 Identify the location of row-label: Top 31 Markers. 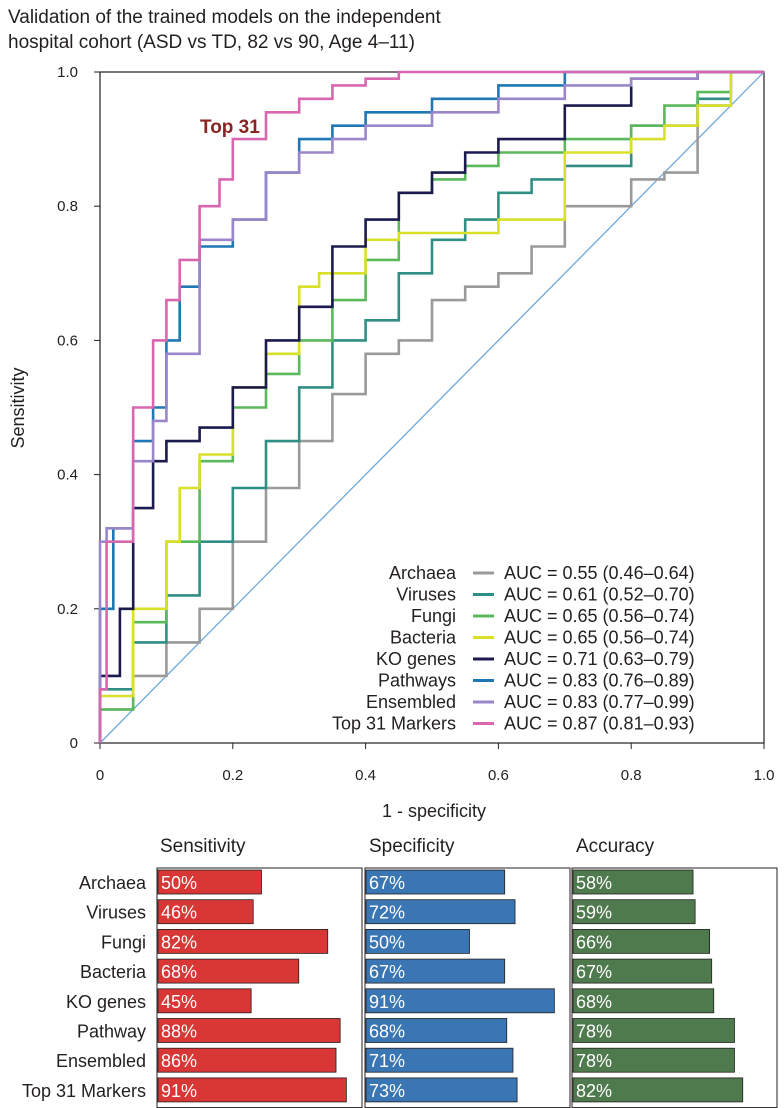
(84, 1091).